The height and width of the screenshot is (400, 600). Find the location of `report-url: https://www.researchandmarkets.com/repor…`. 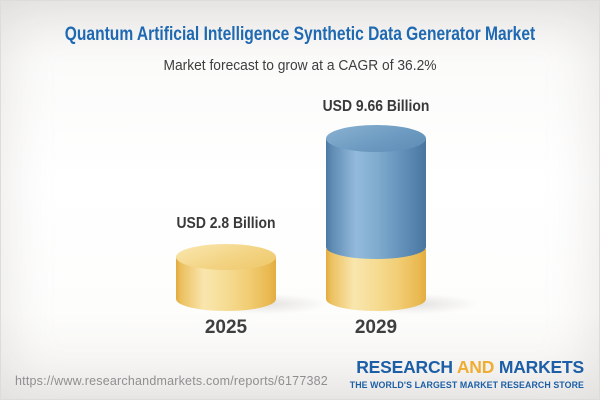

report-url: https://www.researchandmarkets.com/repor… is located at coordinates (171, 381).